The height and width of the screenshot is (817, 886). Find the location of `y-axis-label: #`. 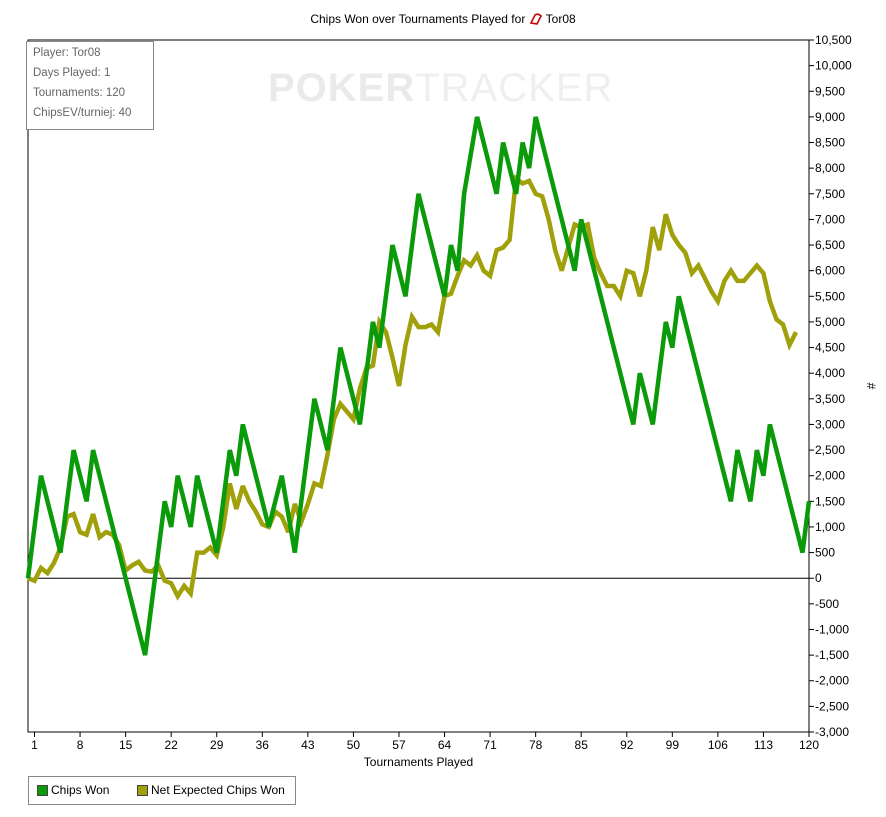

y-axis-label: # is located at coordinates (871, 386).